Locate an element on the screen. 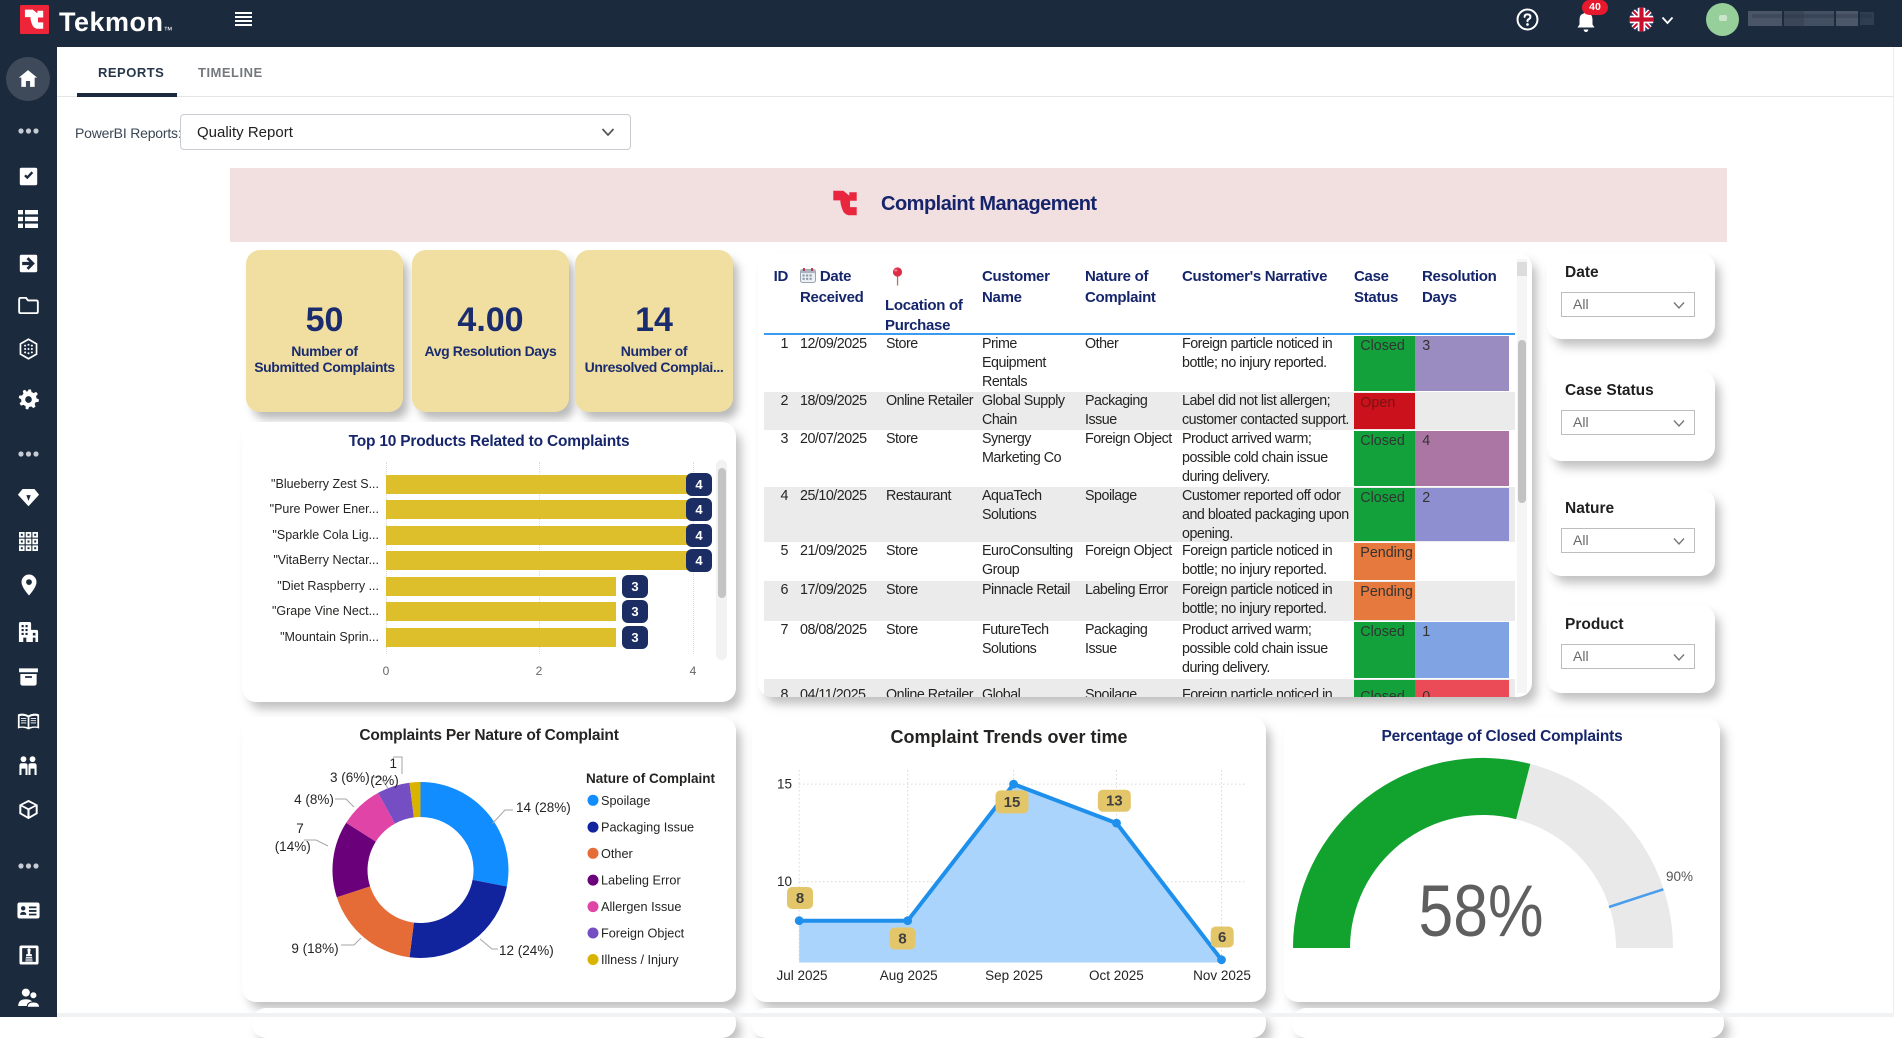  svg-text: (2%) is located at coordinates (384, 780).